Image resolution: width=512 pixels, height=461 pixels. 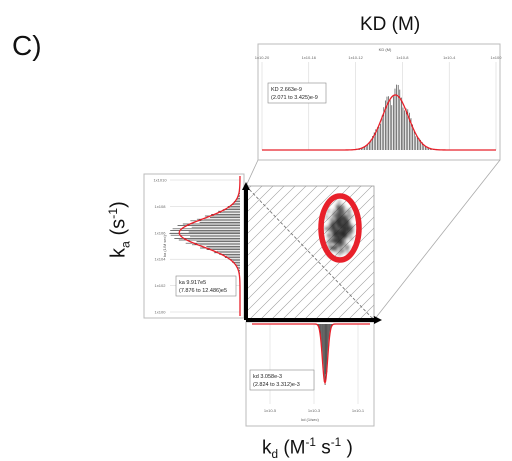 I want to click on ka-tick-labels: 1x1010 1x108 1x106 1x104 1x102 1x100, so click(x=160, y=246).